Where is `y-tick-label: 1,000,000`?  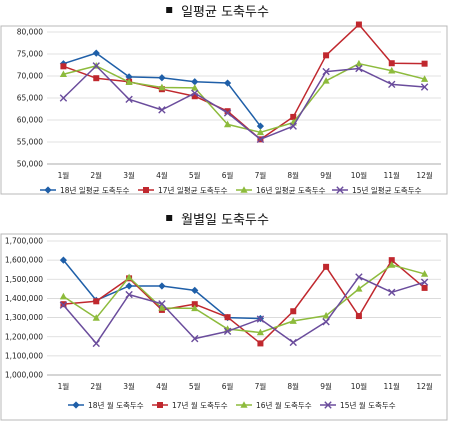
y-tick-label: 1,000,000 is located at coordinates (24, 375).